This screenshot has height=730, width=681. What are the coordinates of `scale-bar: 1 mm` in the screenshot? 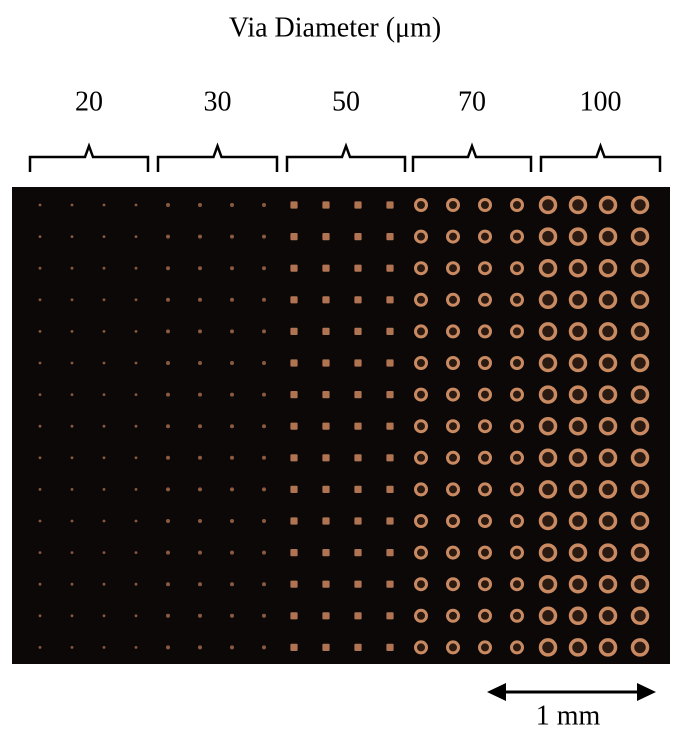 It's located at (571, 706).